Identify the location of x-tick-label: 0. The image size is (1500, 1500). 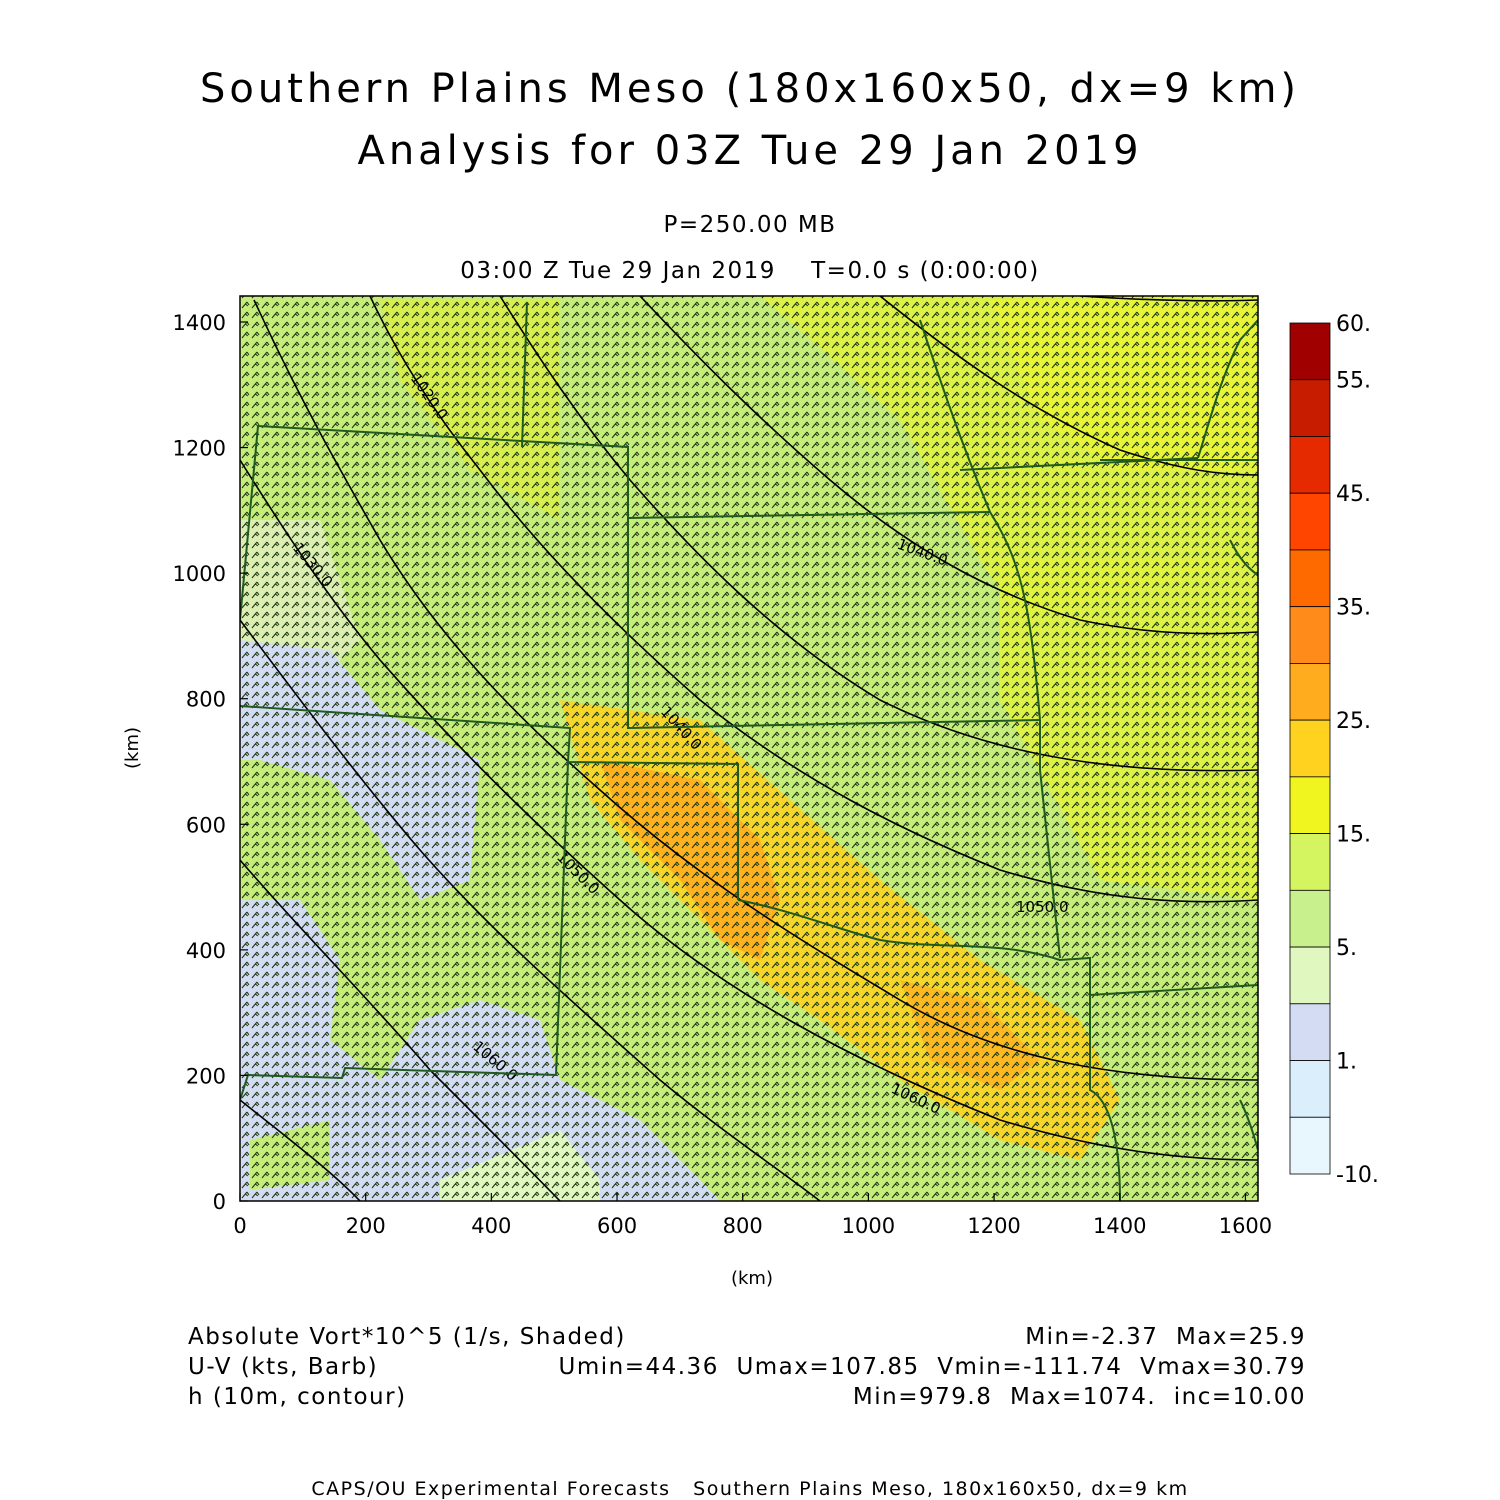
(239, 1226).